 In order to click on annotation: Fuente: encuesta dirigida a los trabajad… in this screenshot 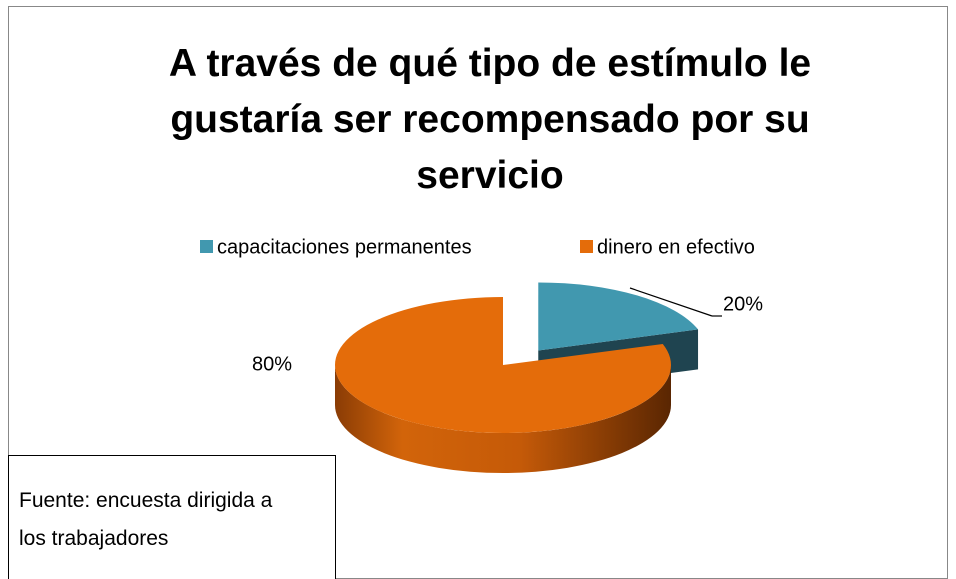, I will do `click(172, 517)`.